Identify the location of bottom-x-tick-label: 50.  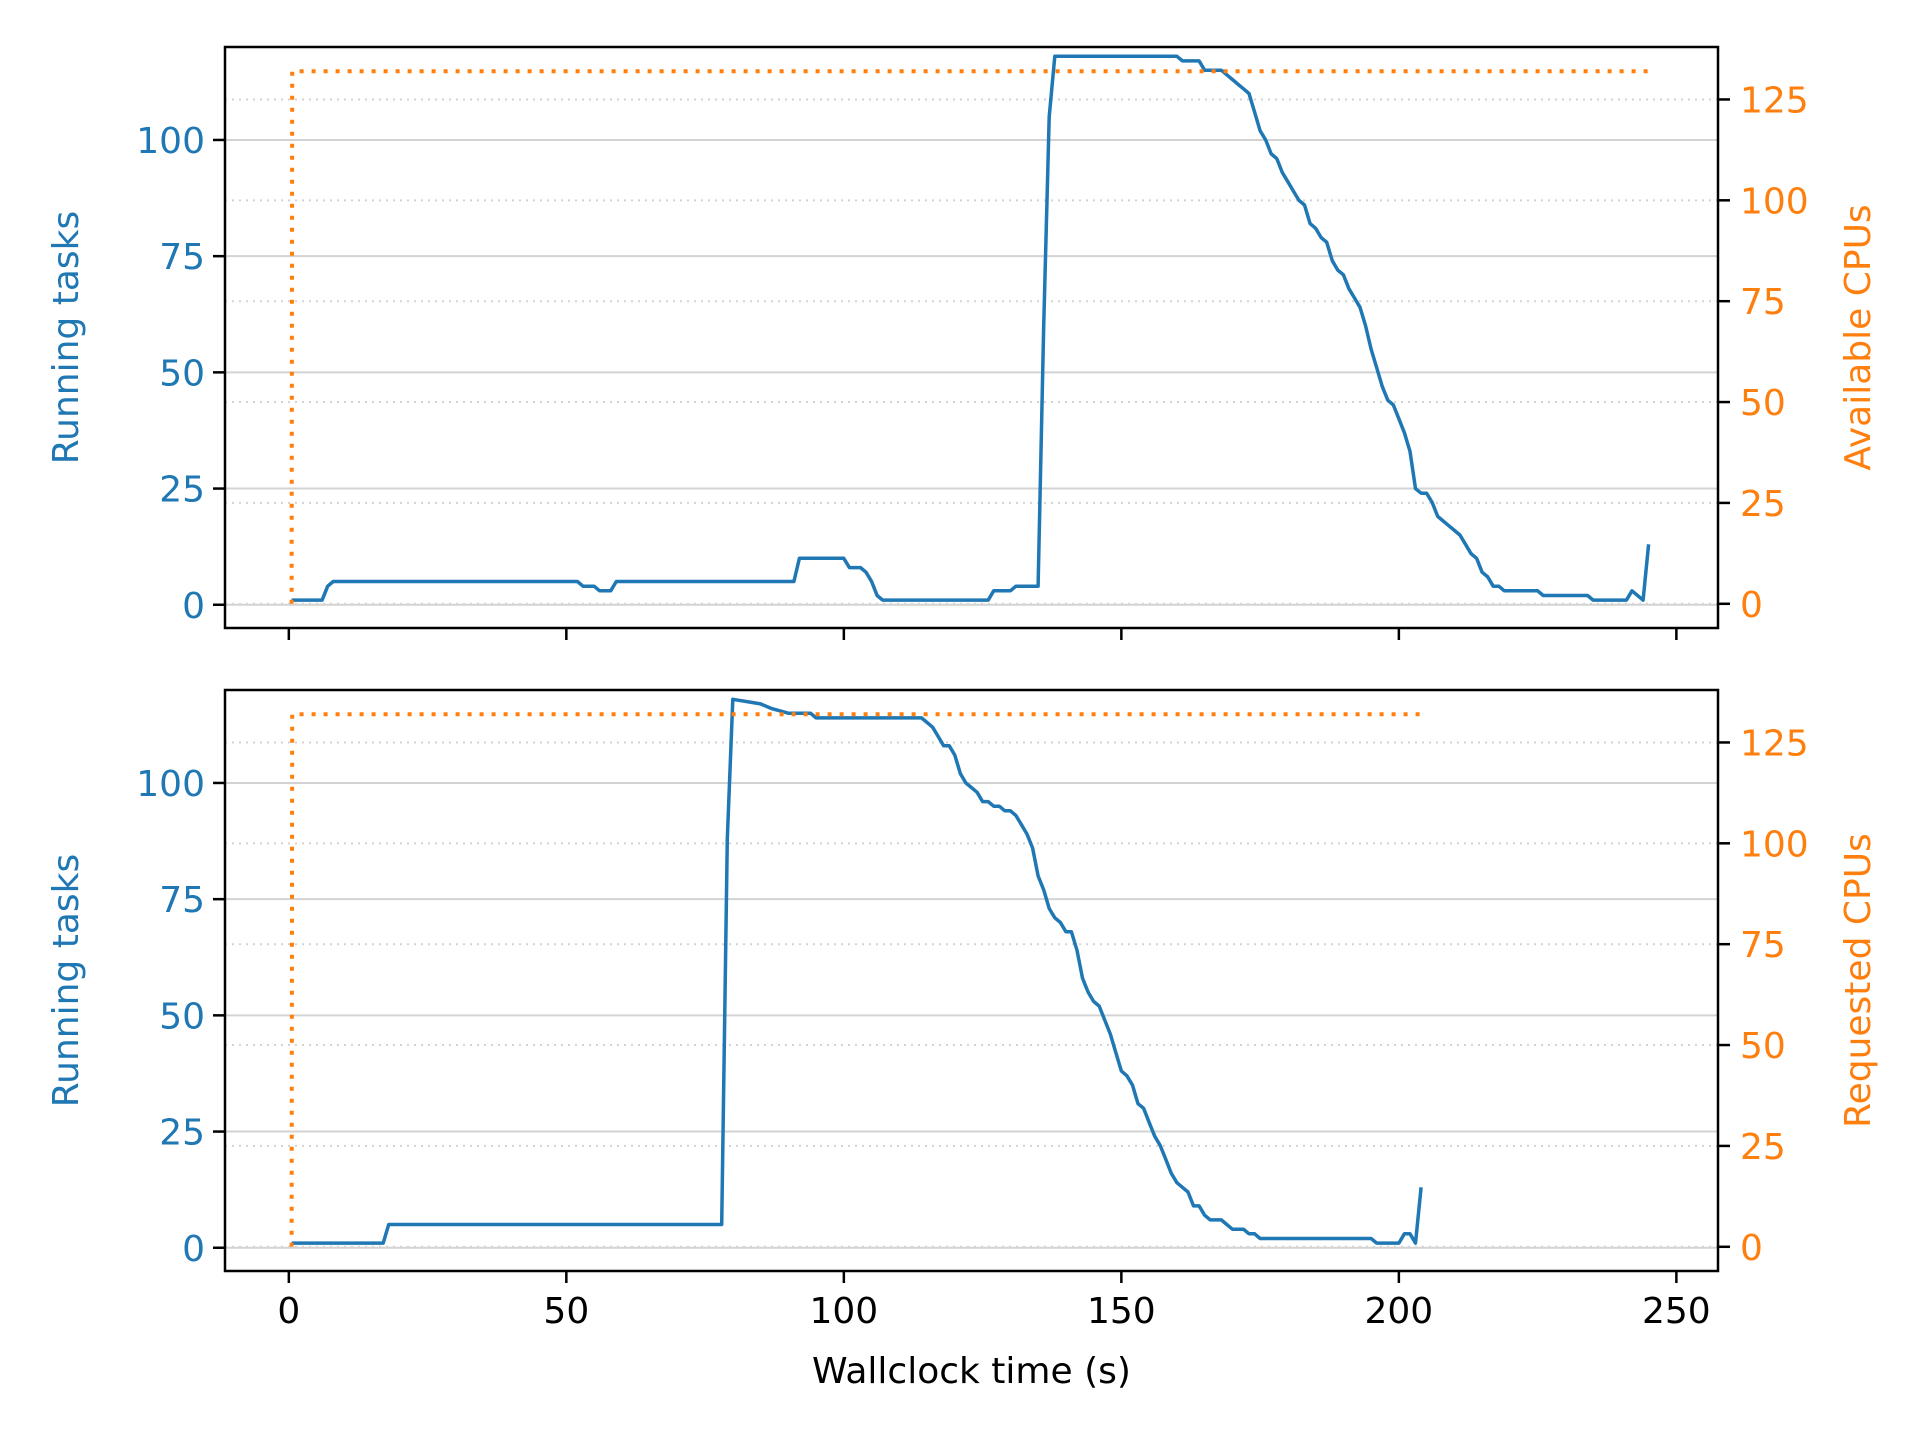
(566, 1311).